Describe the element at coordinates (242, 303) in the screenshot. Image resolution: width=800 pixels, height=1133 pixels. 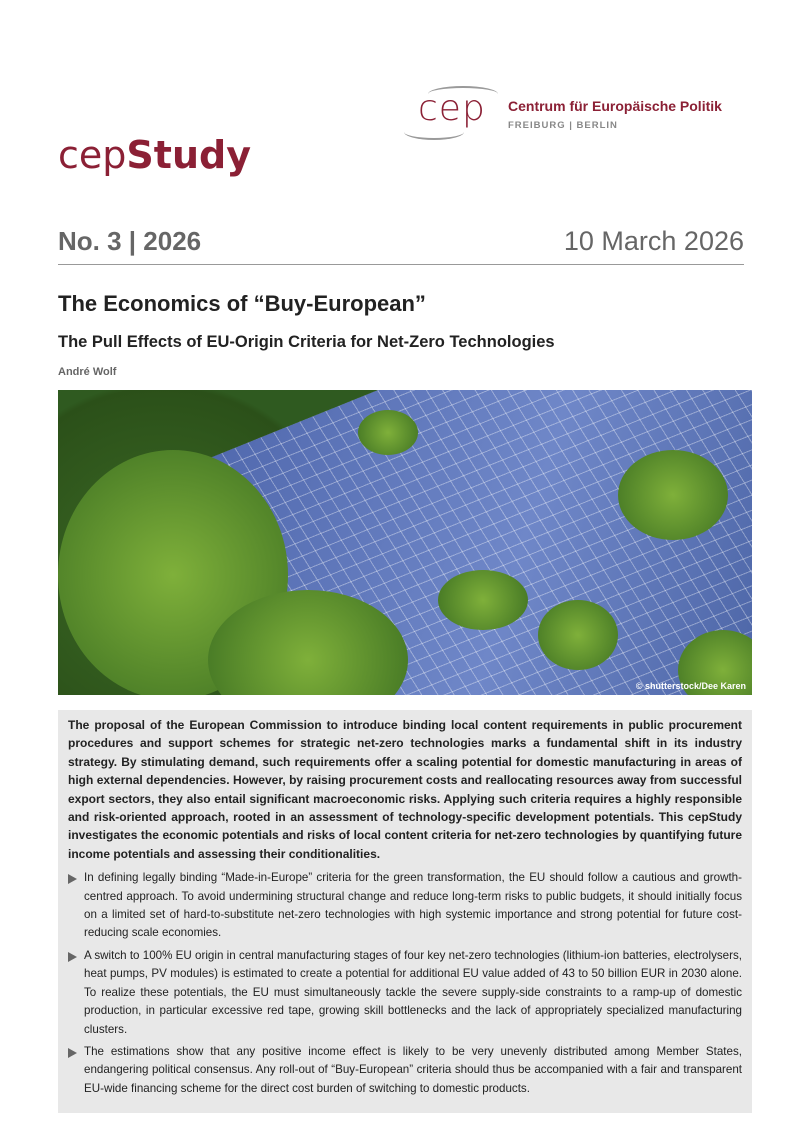
I see `page-title: The Economics of “Buy-European”` at that location.